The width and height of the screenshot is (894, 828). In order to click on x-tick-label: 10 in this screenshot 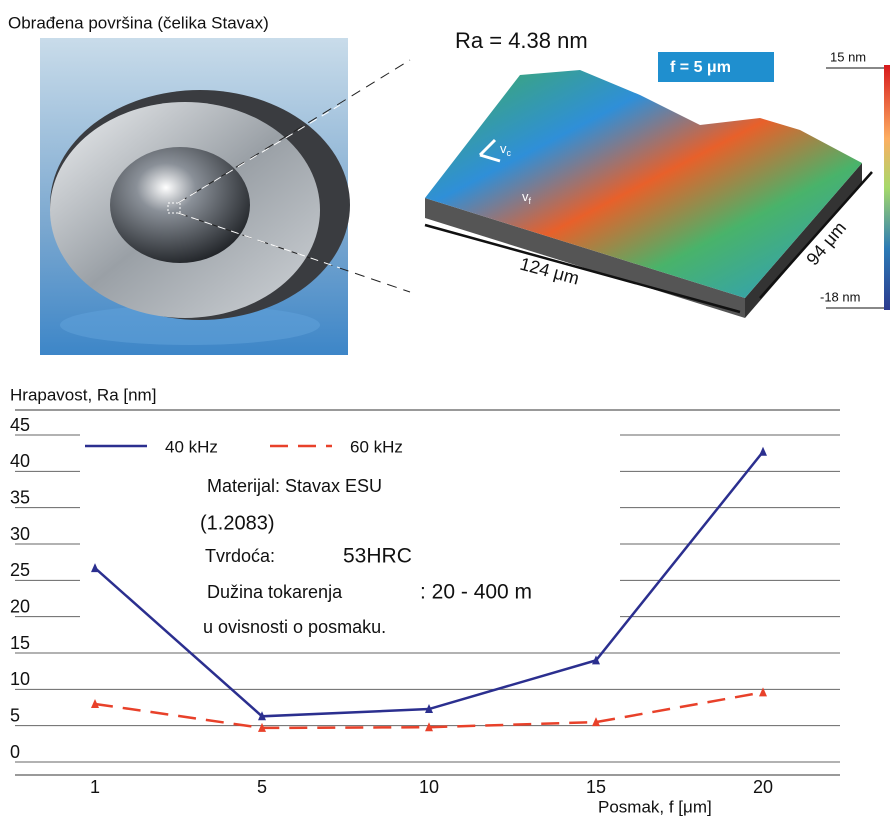, I will do `click(429, 787)`.